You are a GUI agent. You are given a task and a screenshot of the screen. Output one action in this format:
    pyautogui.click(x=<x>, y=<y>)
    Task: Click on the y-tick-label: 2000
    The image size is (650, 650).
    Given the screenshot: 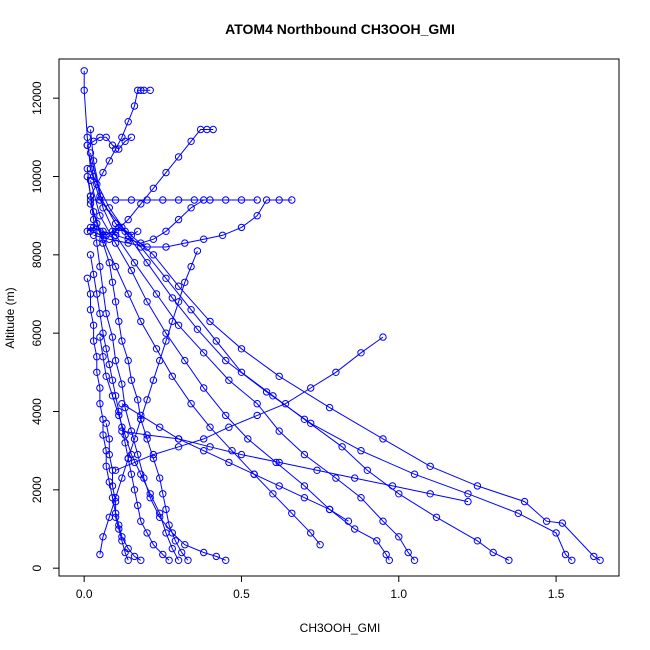 What is the action you would take?
    pyautogui.click(x=37, y=489)
    